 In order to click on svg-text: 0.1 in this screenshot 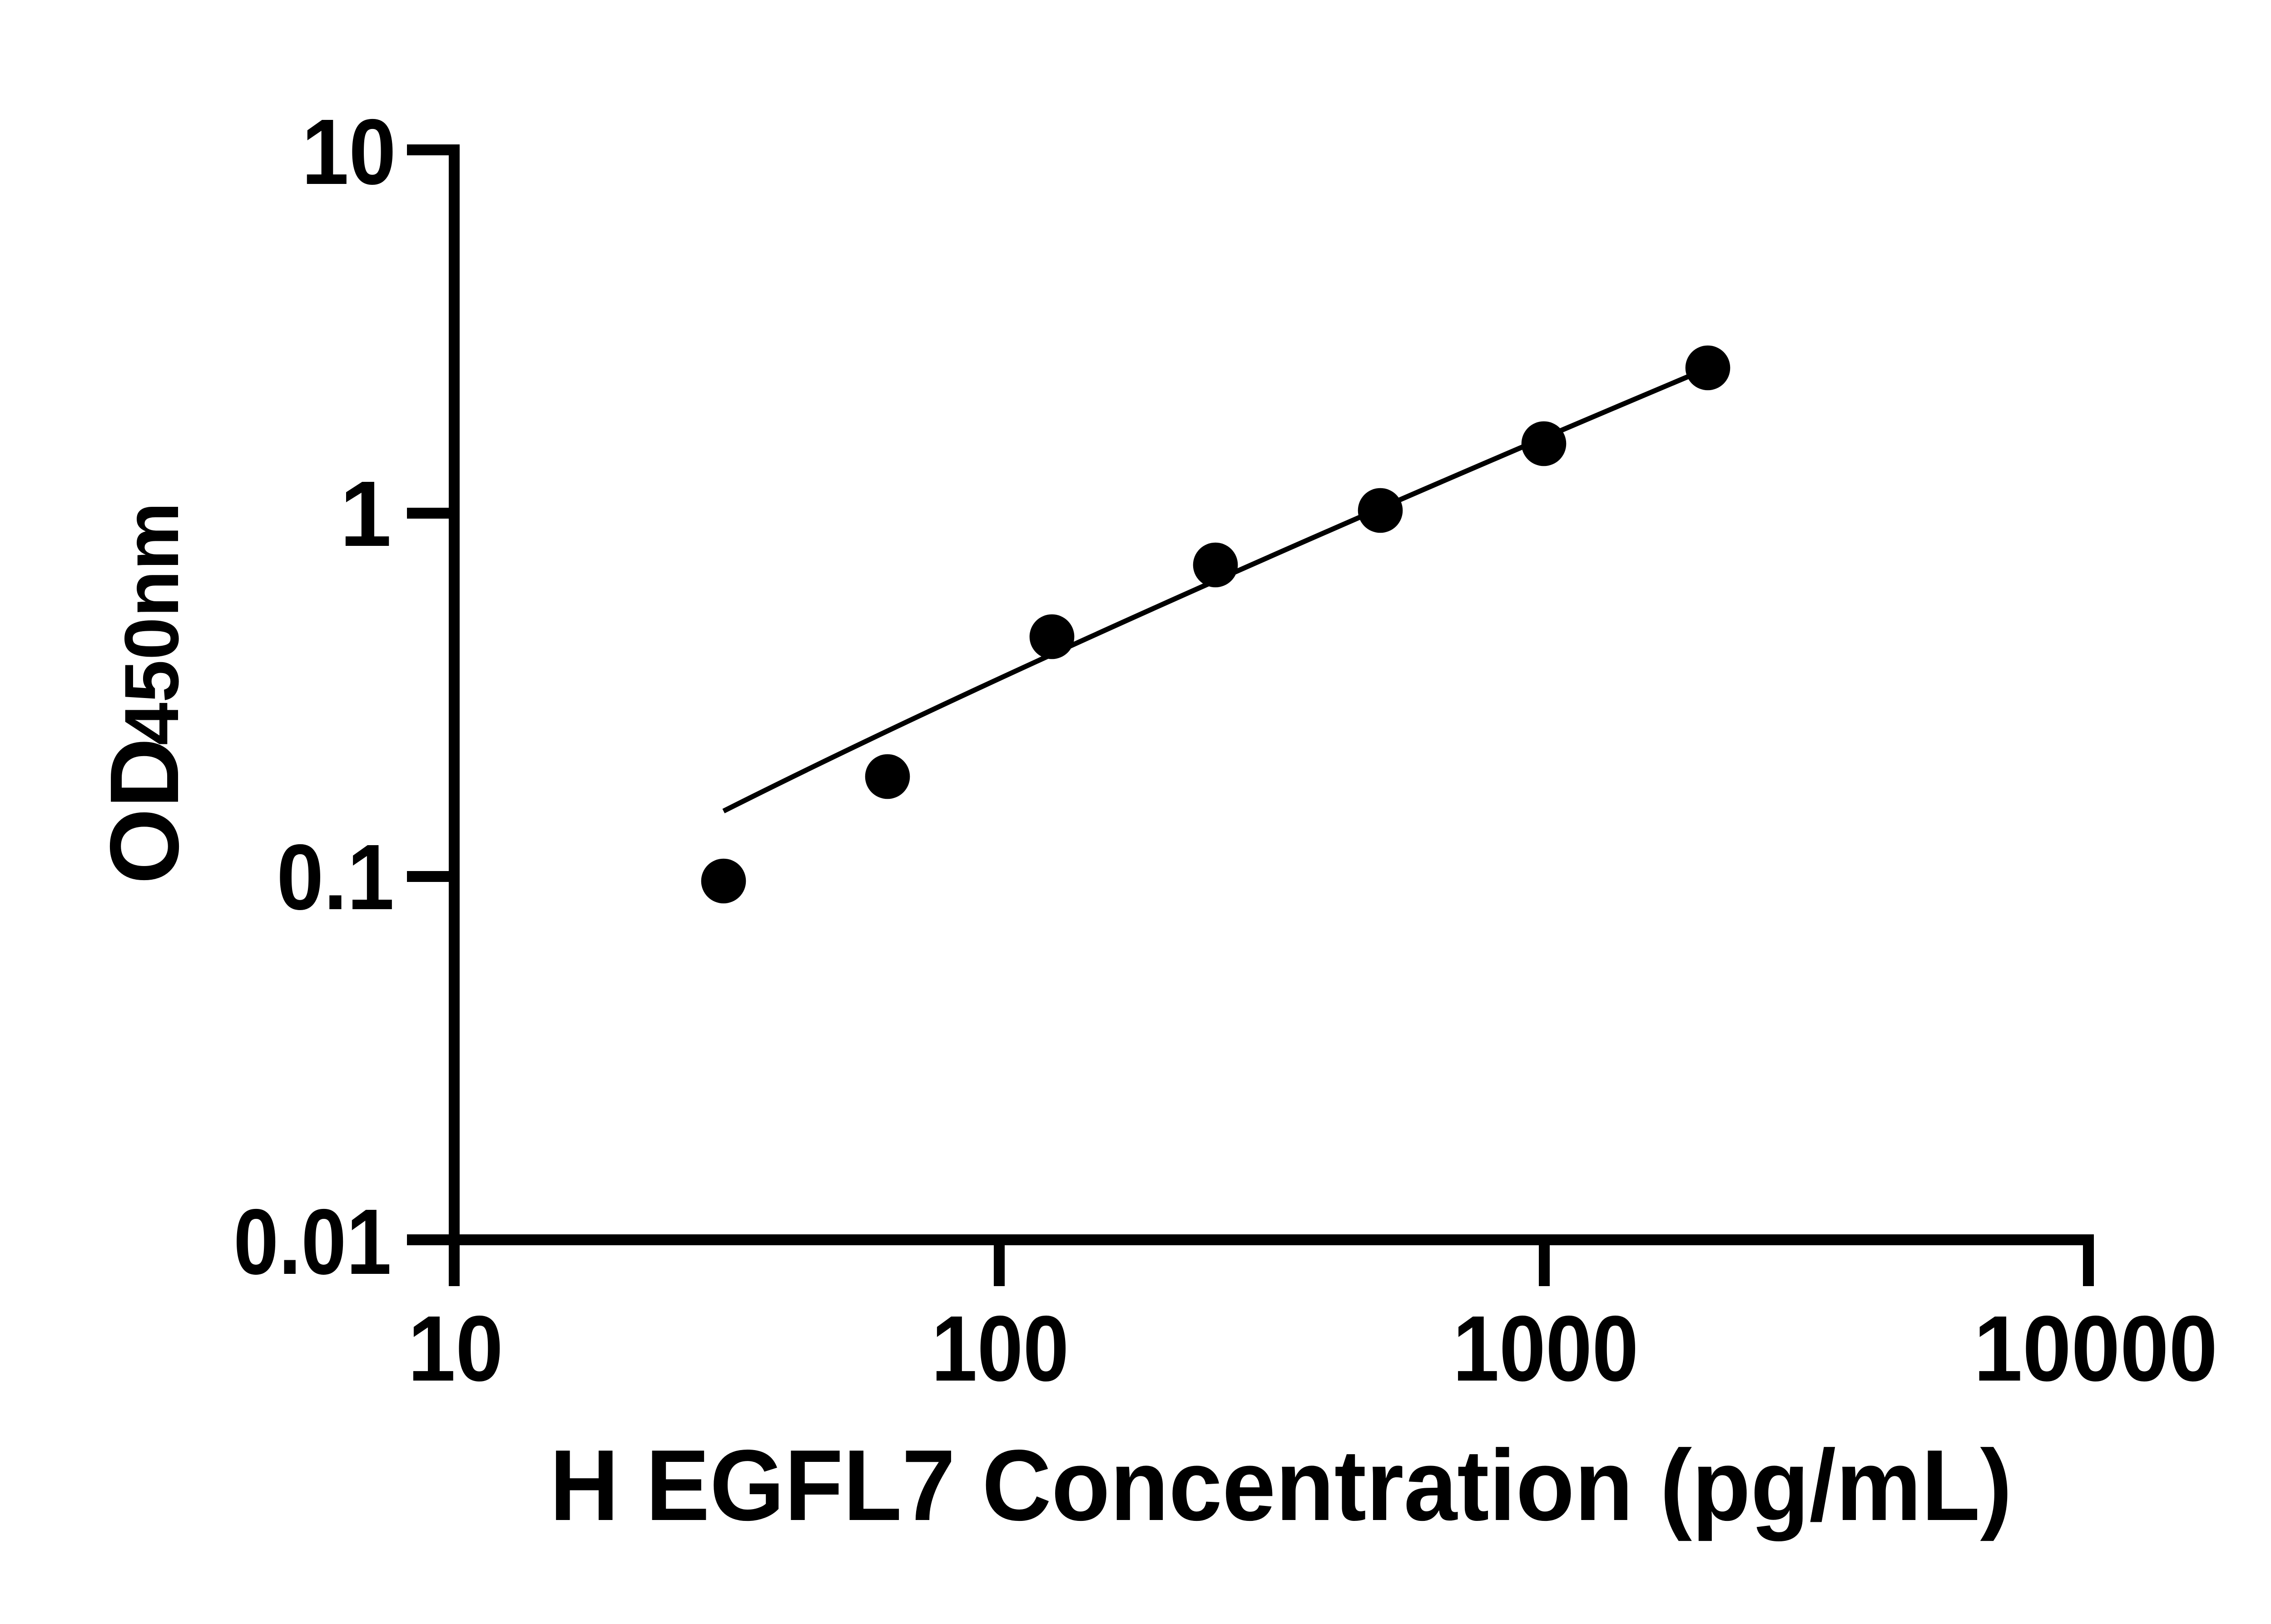, I will do `click(335, 877)`.